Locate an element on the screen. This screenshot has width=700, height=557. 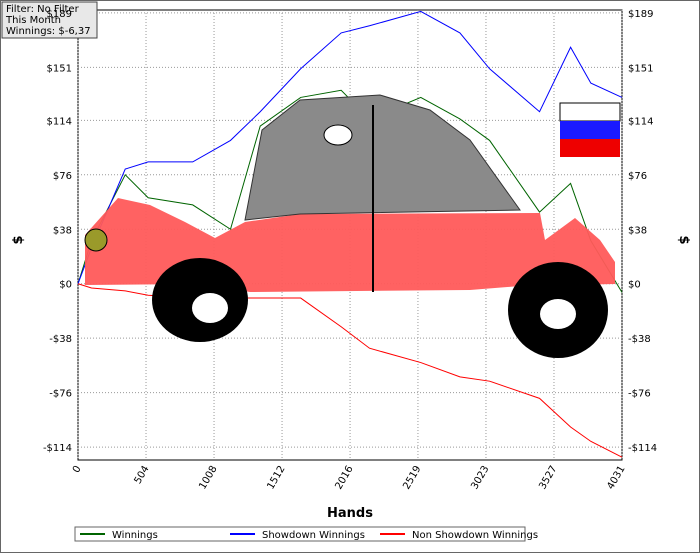
y2-tick-label: -$114 is located at coordinates (642, 448).